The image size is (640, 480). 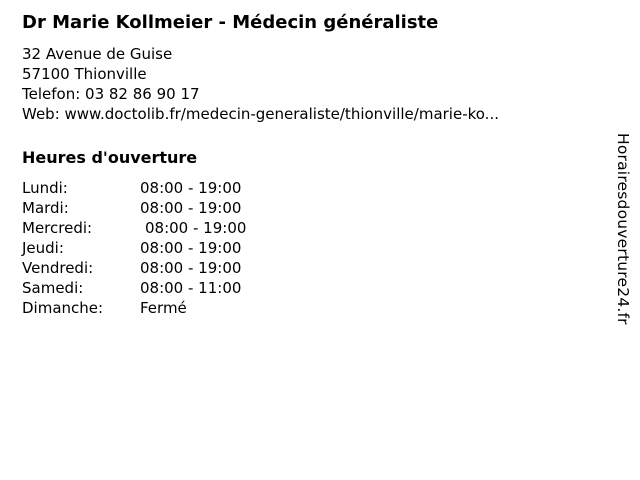 I want to click on phone-line: Telefon: 03 82 86 90 17, so click(x=111, y=94).